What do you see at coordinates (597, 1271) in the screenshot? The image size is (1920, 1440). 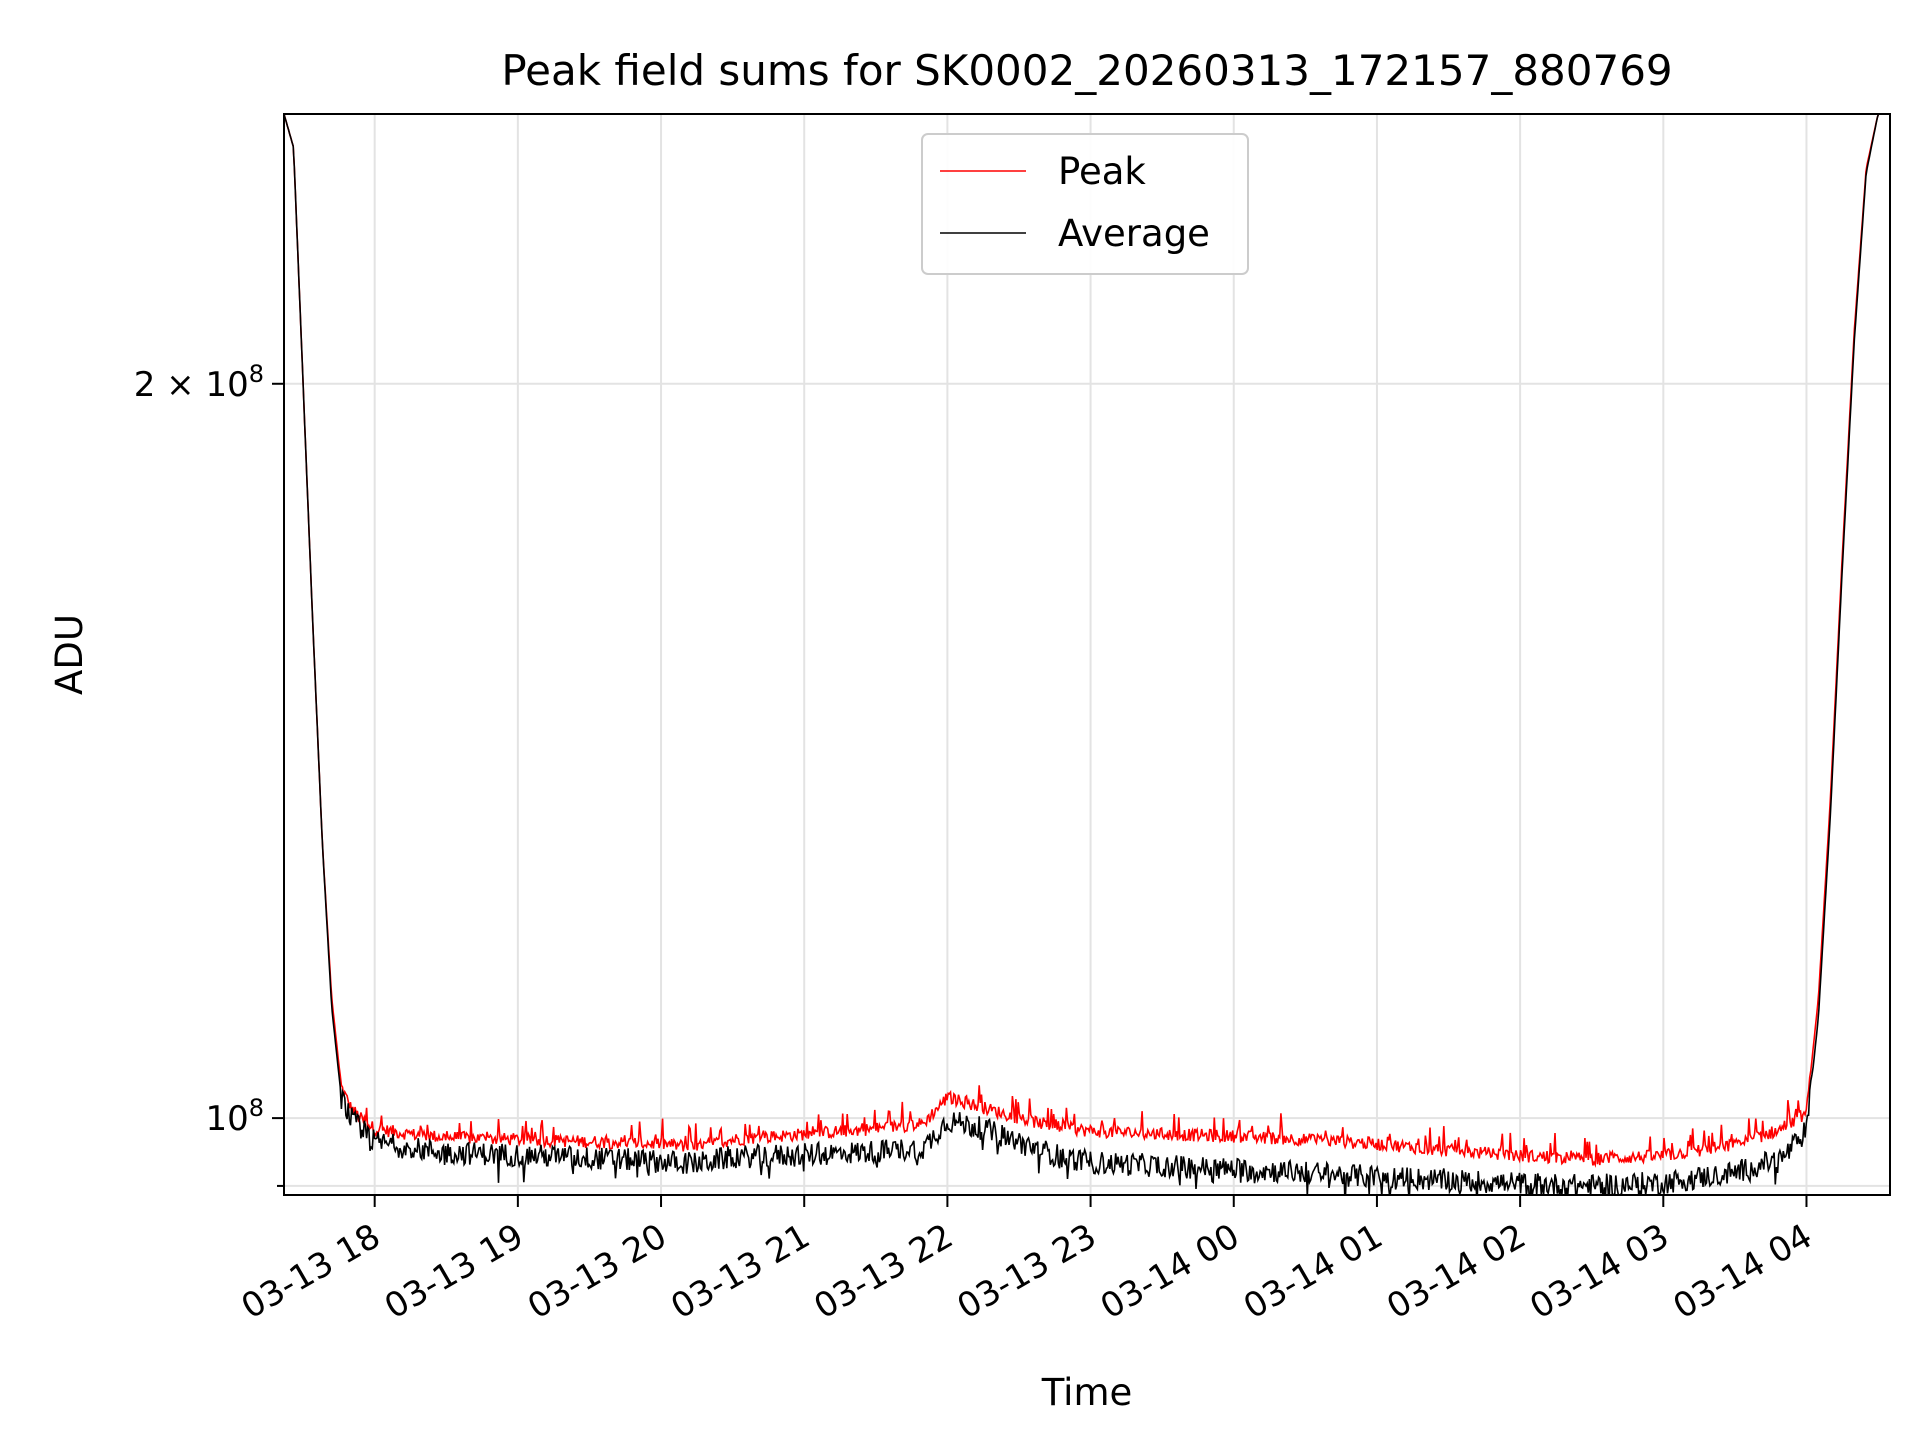 I see `x-tick-label: 03-13 20` at bounding box center [597, 1271].